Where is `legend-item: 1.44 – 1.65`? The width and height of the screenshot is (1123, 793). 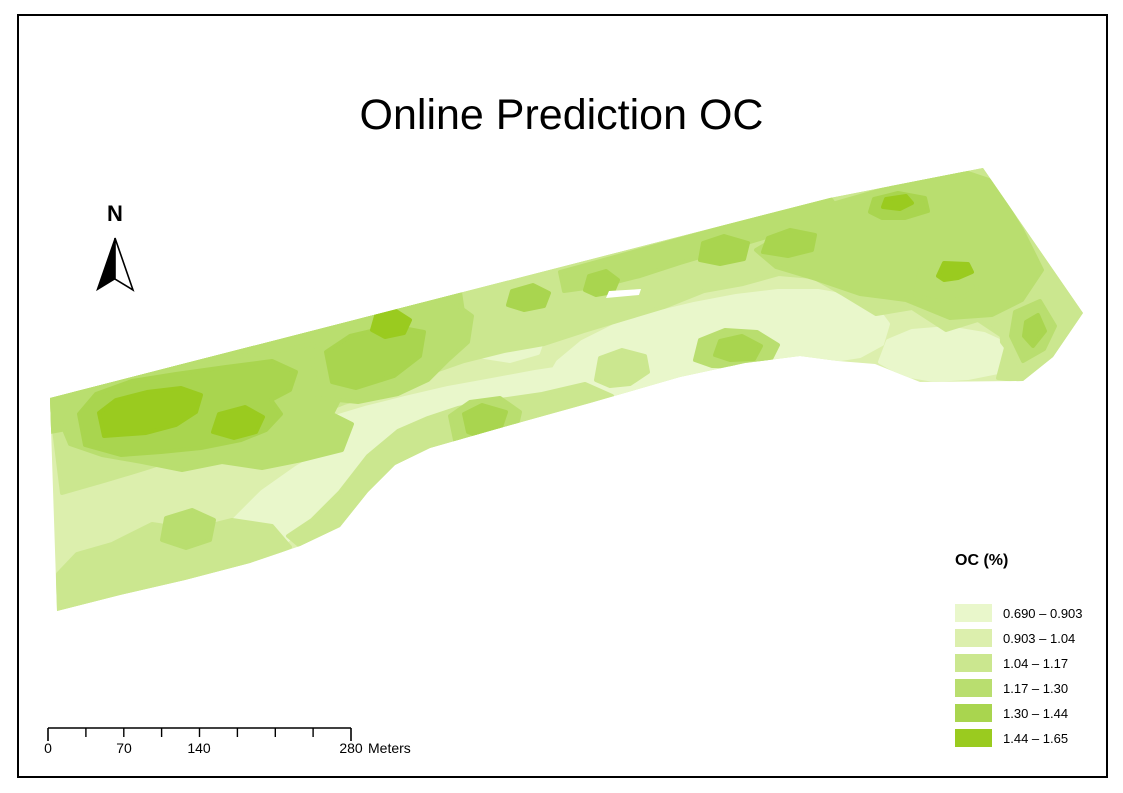
legend-item: 1.44 – 1.65 is located at coordinates (1035, 738).